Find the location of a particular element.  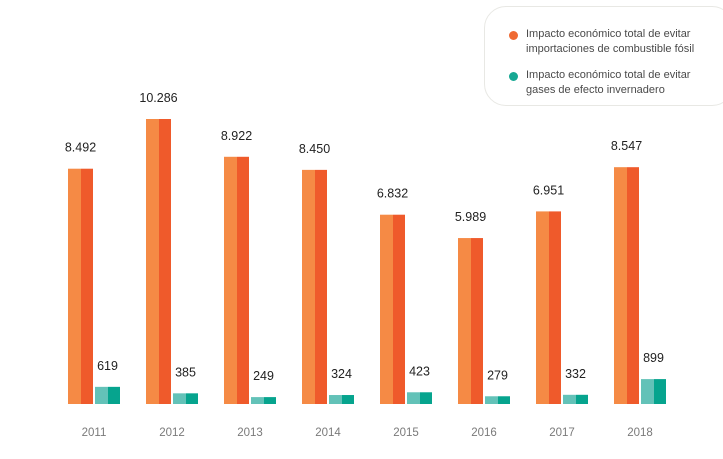

legend-swatch-orange-icon is located at coordinates (513, 35).